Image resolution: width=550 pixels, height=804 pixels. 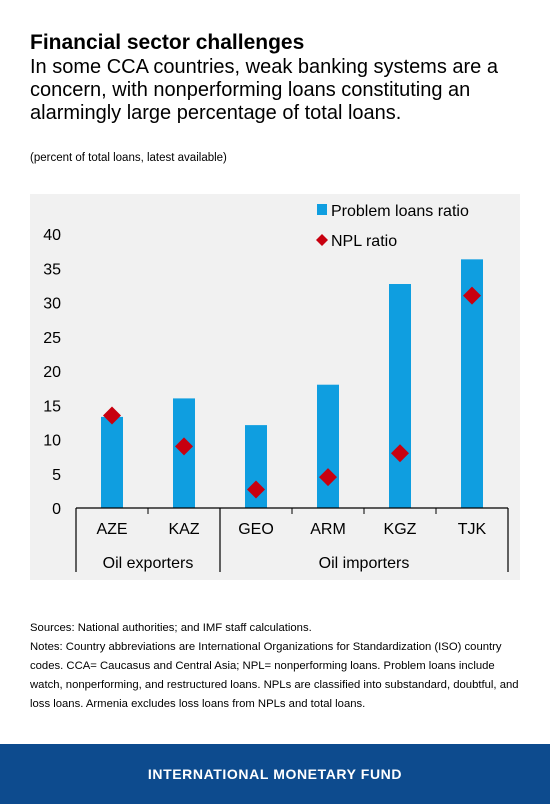 What do you see at coordinates (183, 529) in the screenshot?
I see `x-tick-label: KAZ` at bounding box center [183, 529].